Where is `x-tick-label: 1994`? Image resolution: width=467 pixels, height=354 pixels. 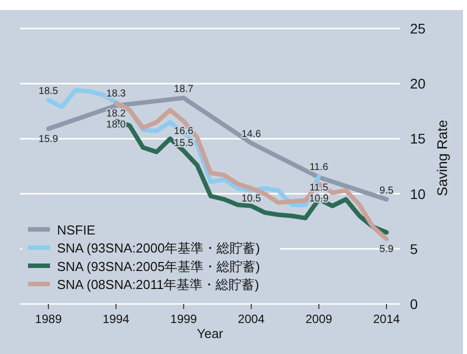 x-tick-label: 1994 is located at coordinates (116, 319).